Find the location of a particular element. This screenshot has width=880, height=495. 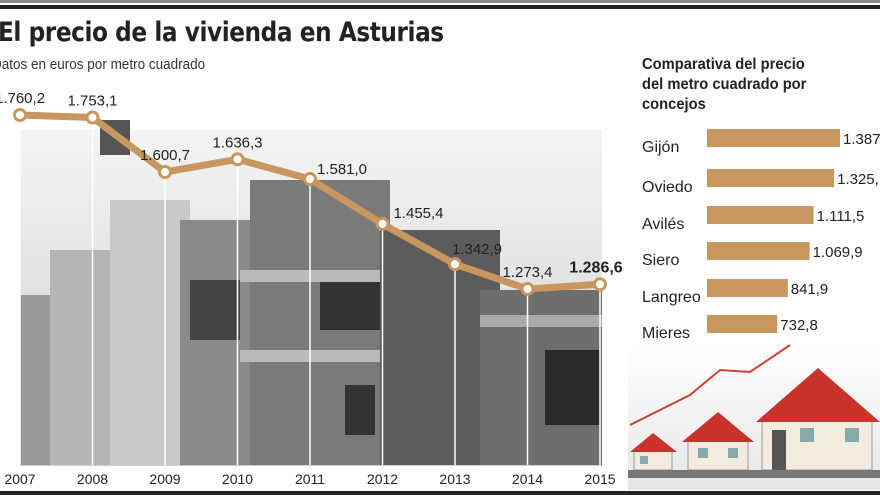

data-label: 1.636,3 is located at coordinates (237, 142).